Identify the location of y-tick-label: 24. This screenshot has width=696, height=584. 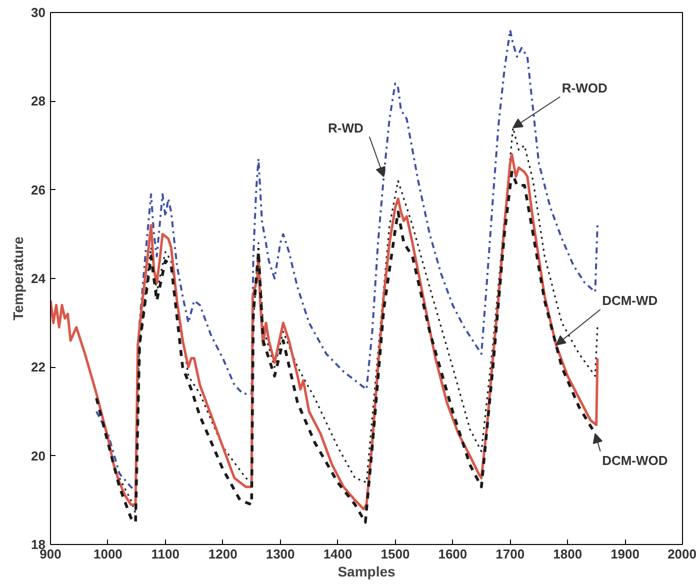
(38, 278).